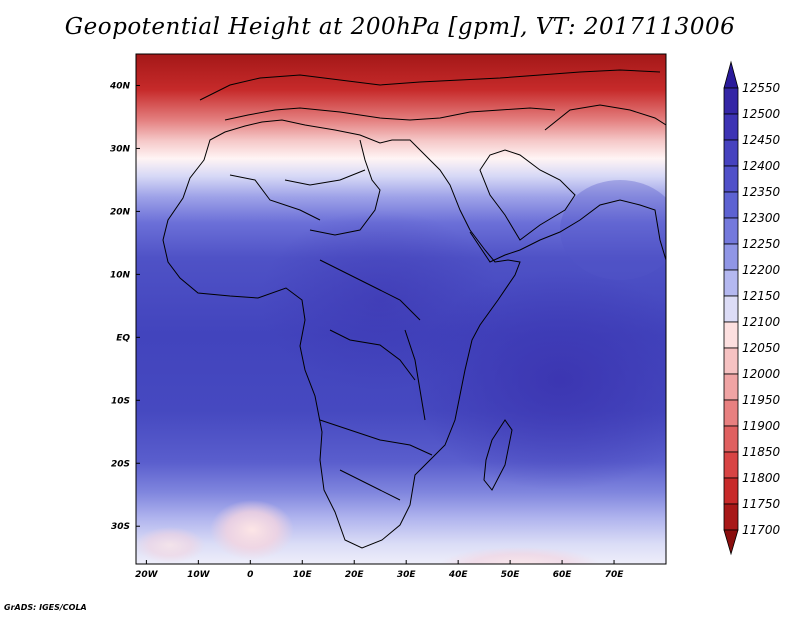 This screenshot has height=622, width=800. What do you see at coordinates (761, 400) in the screenshot?
I see `colorbar-label: 11950` at bounding box center [761, 400].